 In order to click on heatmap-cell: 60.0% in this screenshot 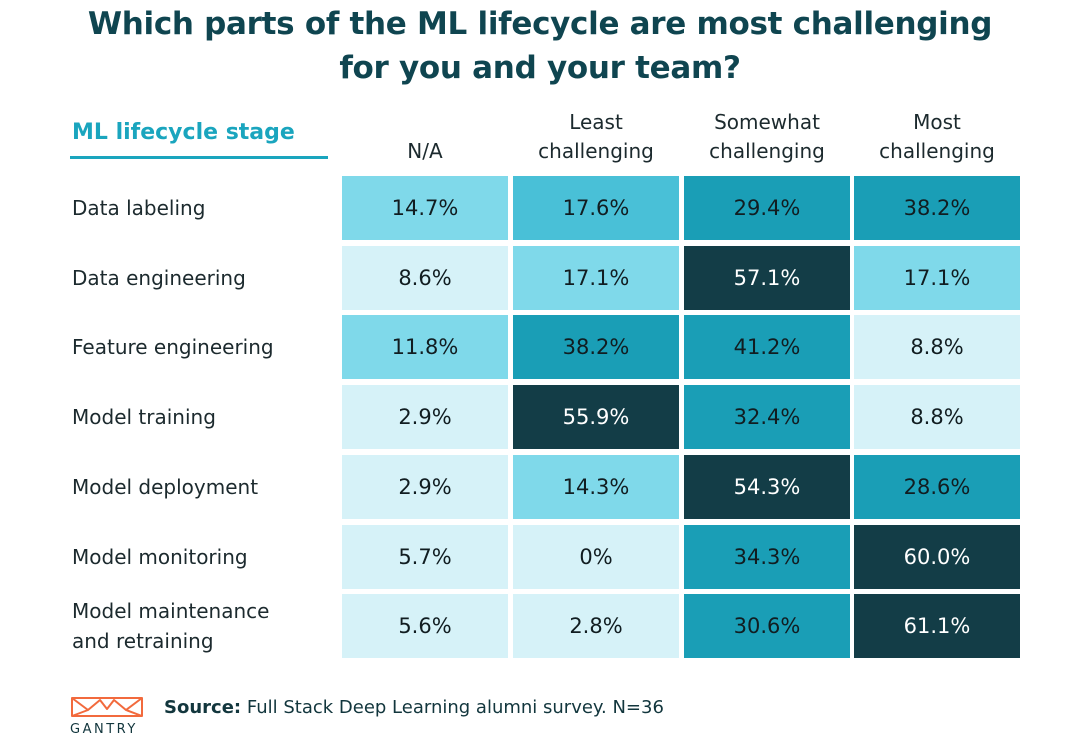, I will do `click(937, 556)`.